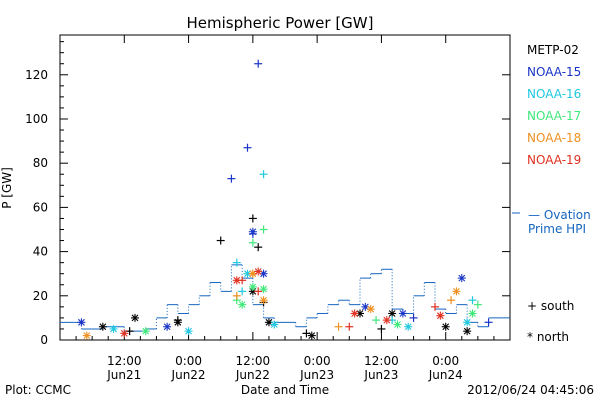 The width and height of the screenshot is (600, 400). Describe the element at coordinates (40, 252) in the screenshot. I see `y-tick-label: 40` at that location.